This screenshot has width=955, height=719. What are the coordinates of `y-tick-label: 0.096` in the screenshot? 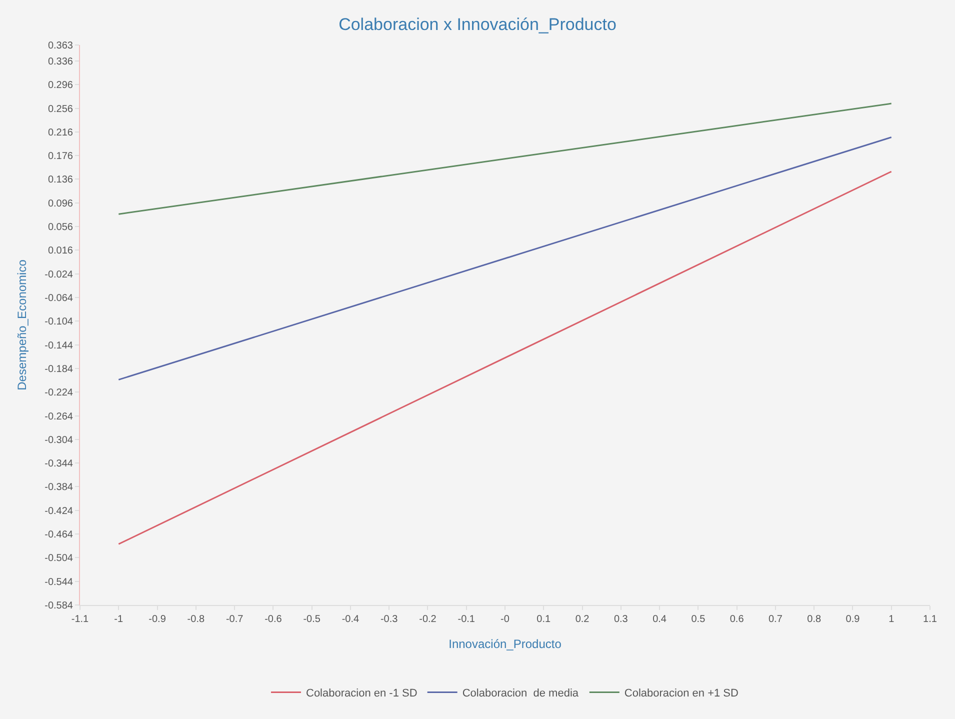 It's located at (61, 204).